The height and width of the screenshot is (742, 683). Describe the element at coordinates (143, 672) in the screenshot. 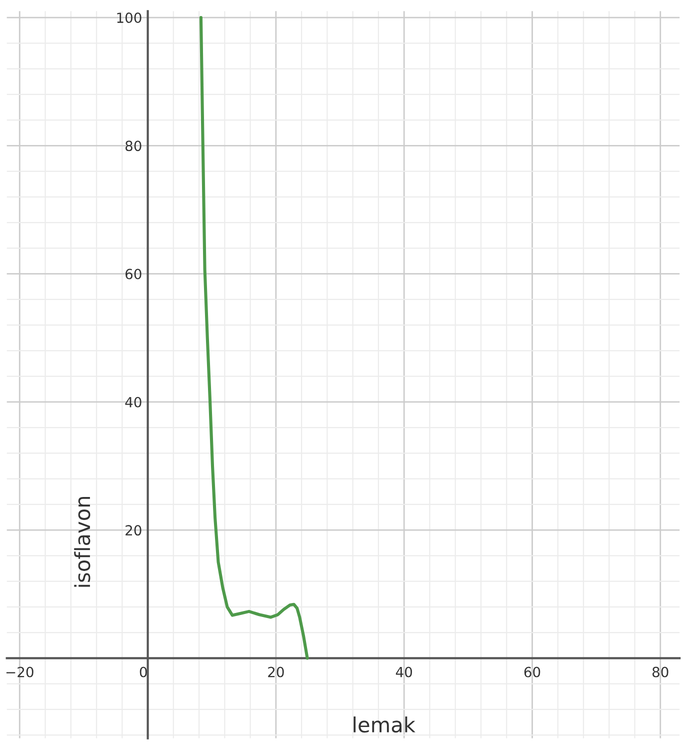

I see `x-tick-label: 0` at that location.